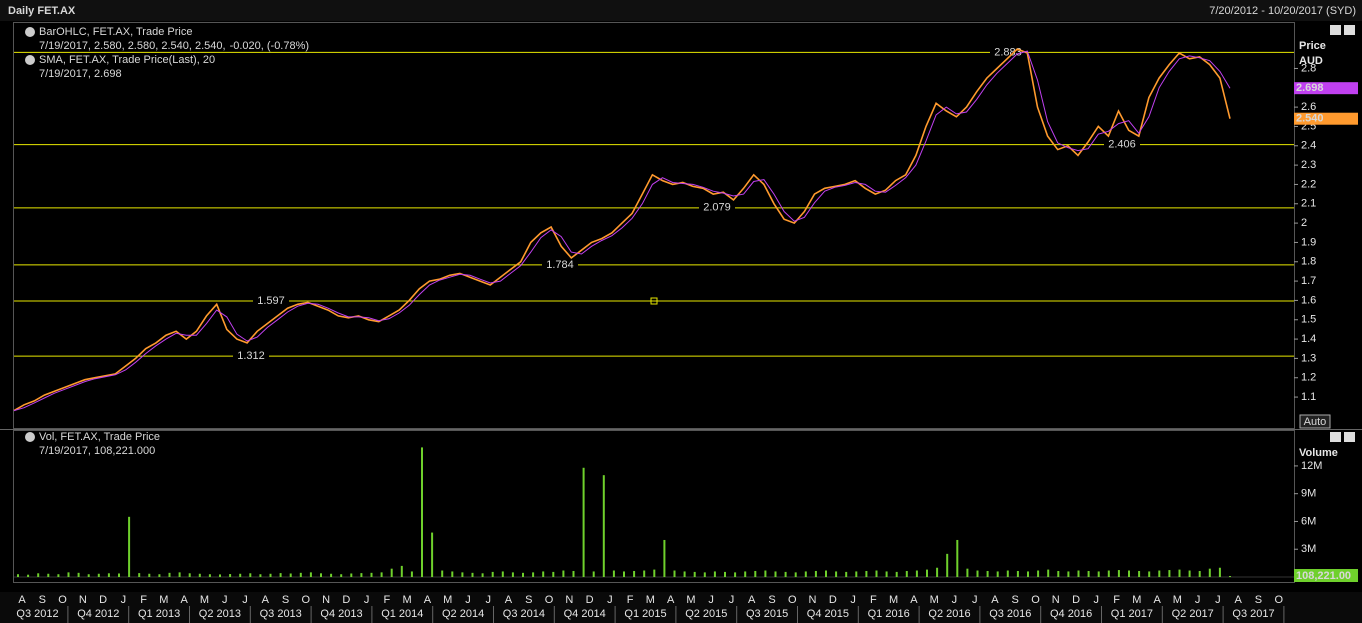 Image resolution: width=1362 pixels, height=623 pixels. I want to click on y-axis-unit: AUD, so click(1311, 61).